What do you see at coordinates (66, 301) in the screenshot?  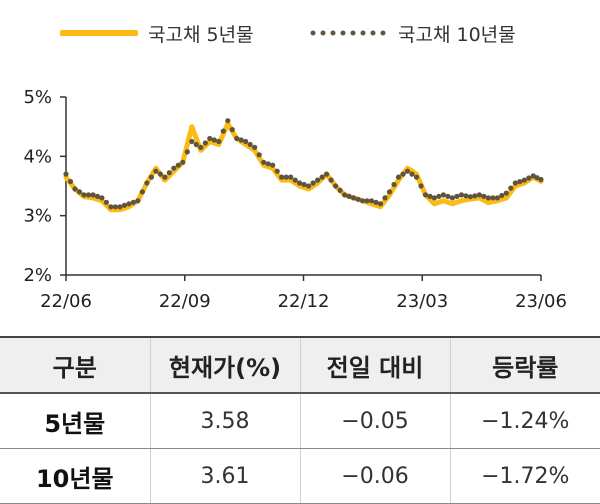 I see `x-tick-label: 22/06` at bounding box center [66, 301].